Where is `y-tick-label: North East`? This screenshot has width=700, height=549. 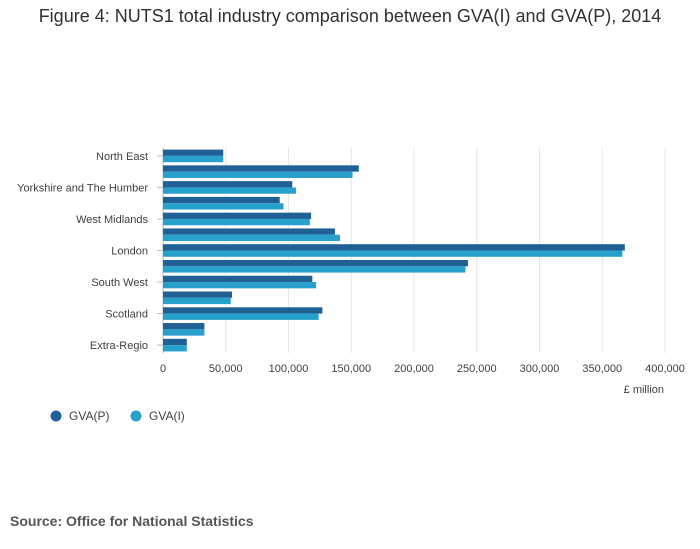
y-tick-label: North East is located at coordinates (122, 157).